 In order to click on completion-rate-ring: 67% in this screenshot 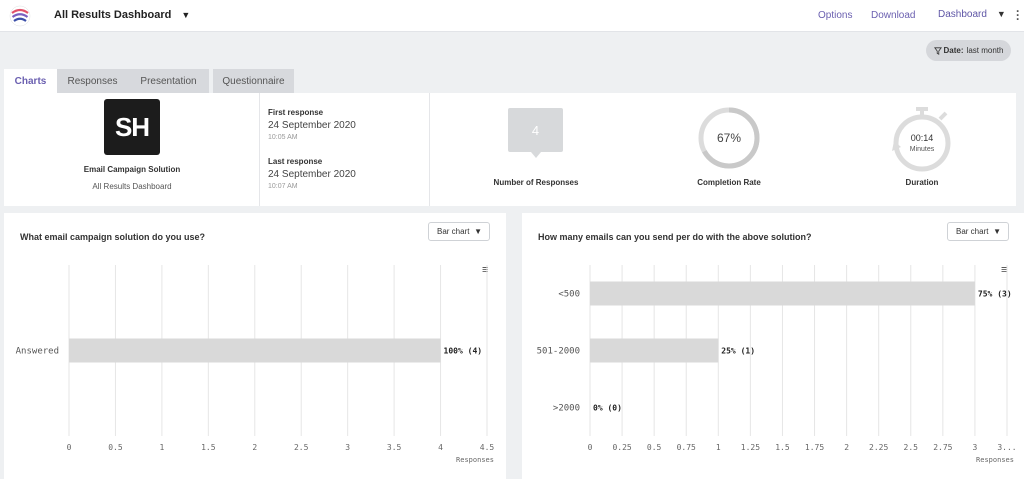, I will do `click(729, 138)`.